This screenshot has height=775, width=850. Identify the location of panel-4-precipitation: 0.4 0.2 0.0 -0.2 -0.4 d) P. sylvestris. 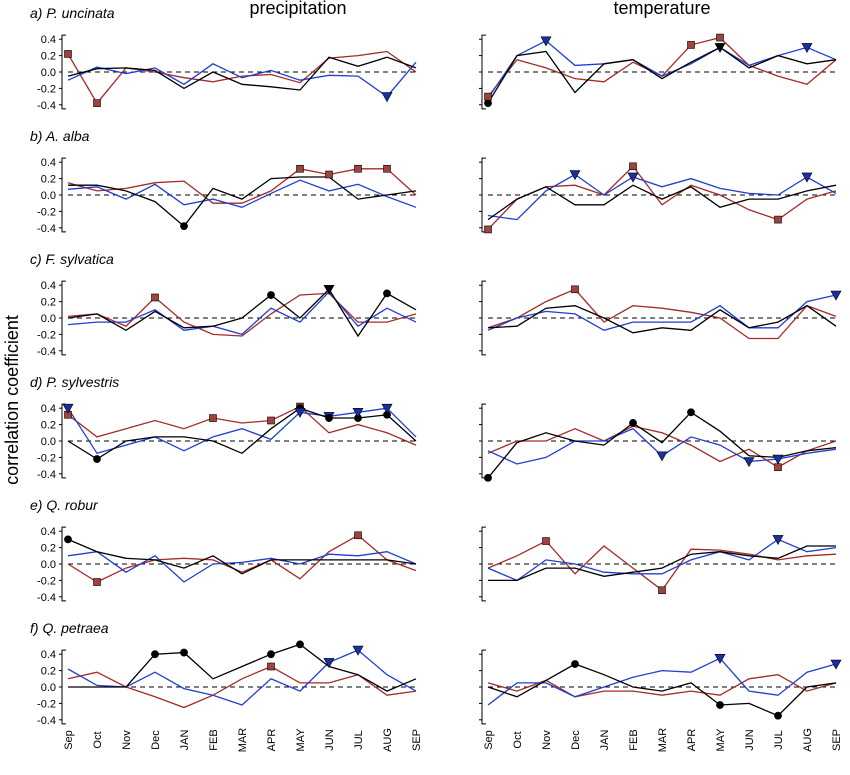
(223, 427).